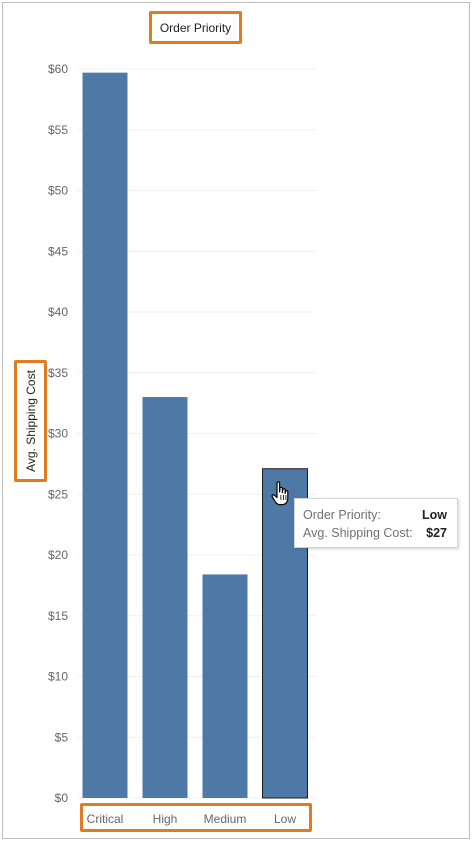  I want to click on tooltip-value: Low, so click(434, 515).